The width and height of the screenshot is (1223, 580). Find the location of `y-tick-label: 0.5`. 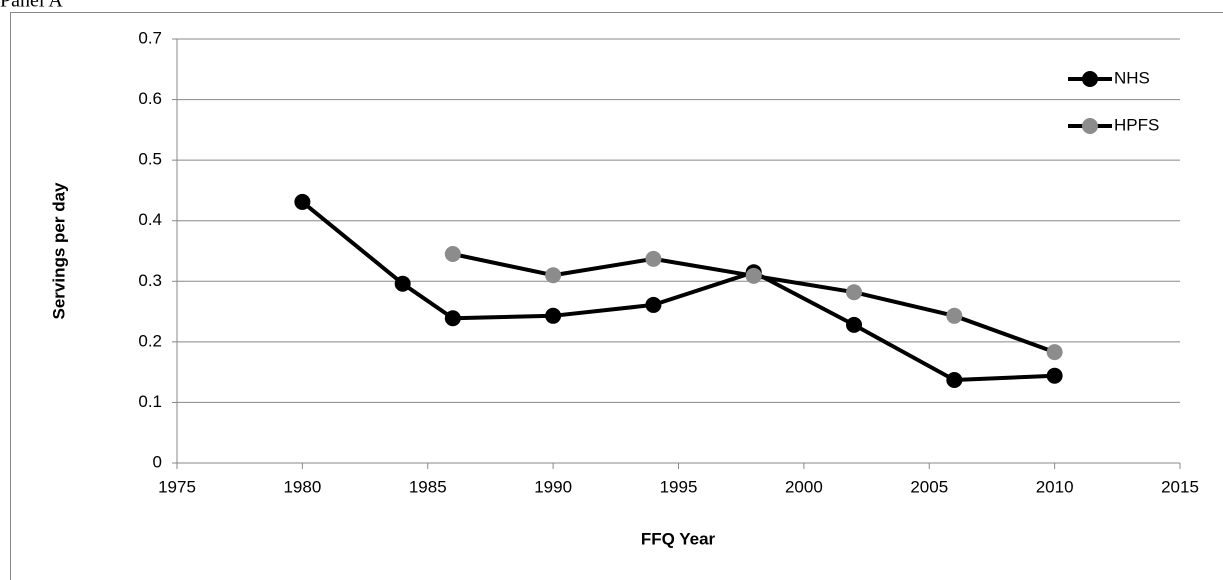

y-tick-label: 0.5 is located at coordinates (150, 159).